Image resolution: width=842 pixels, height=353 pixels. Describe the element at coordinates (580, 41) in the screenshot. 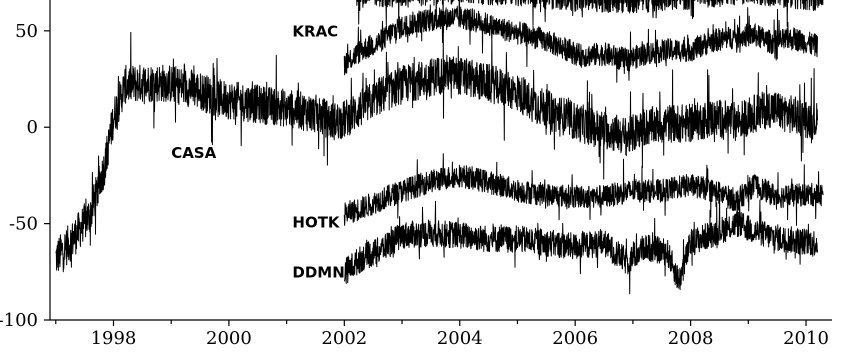

I see `series-line-krac` at that location.